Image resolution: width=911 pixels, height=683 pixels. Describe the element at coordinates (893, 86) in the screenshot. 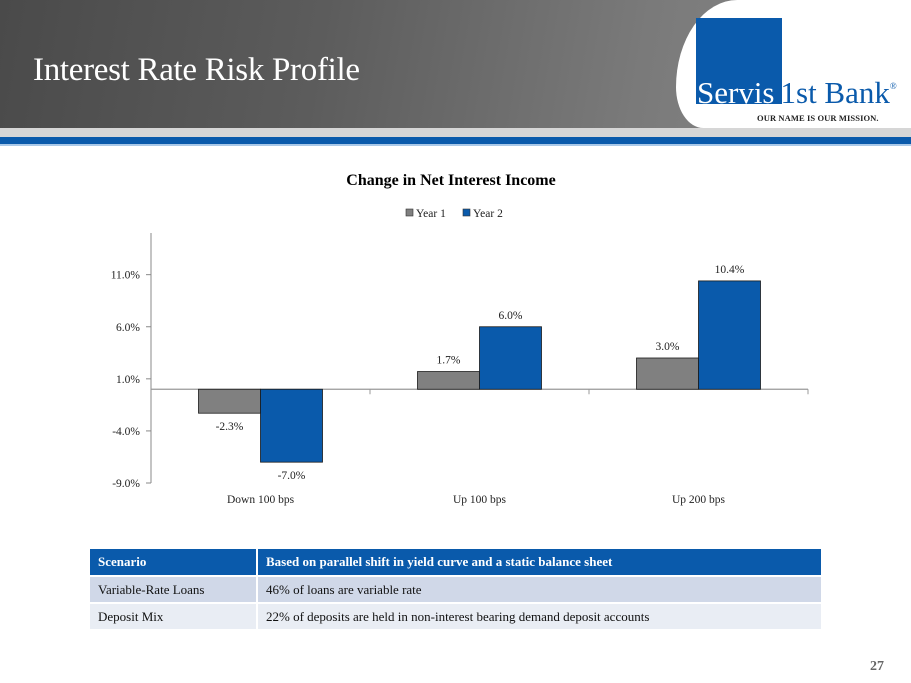

I see `registered-mark: ®` at that location.